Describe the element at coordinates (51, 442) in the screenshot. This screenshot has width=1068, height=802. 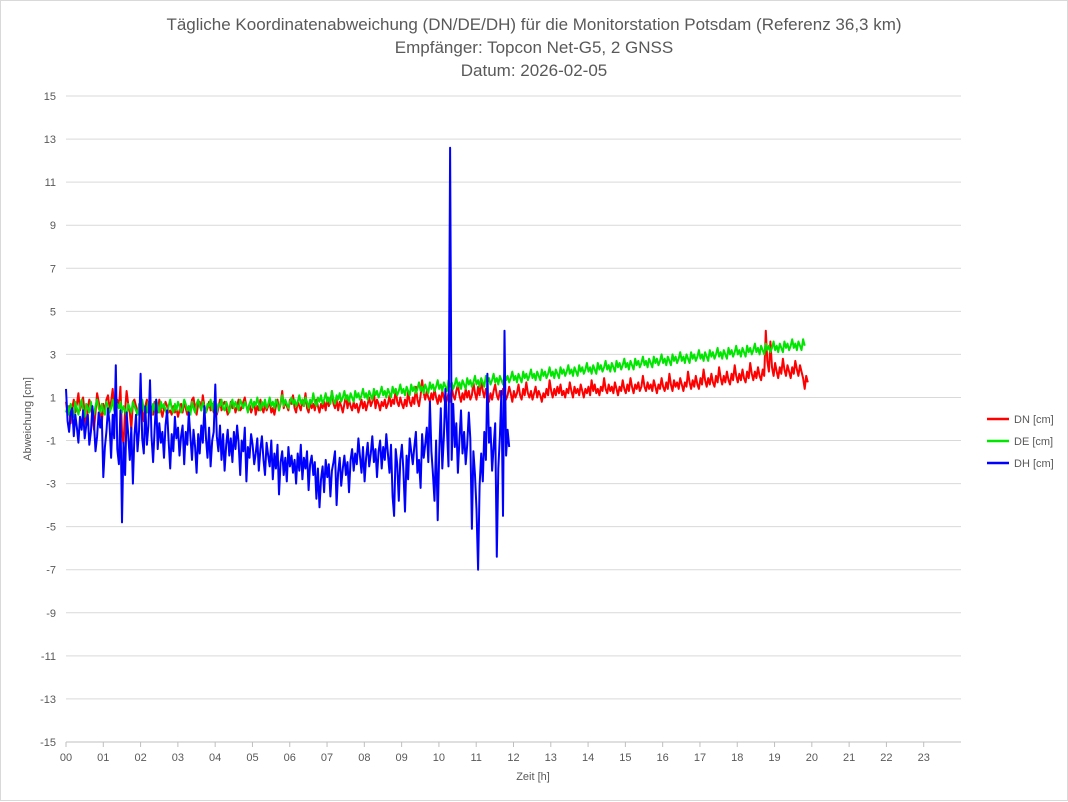
I see `y-tick-label: -1` at that location.